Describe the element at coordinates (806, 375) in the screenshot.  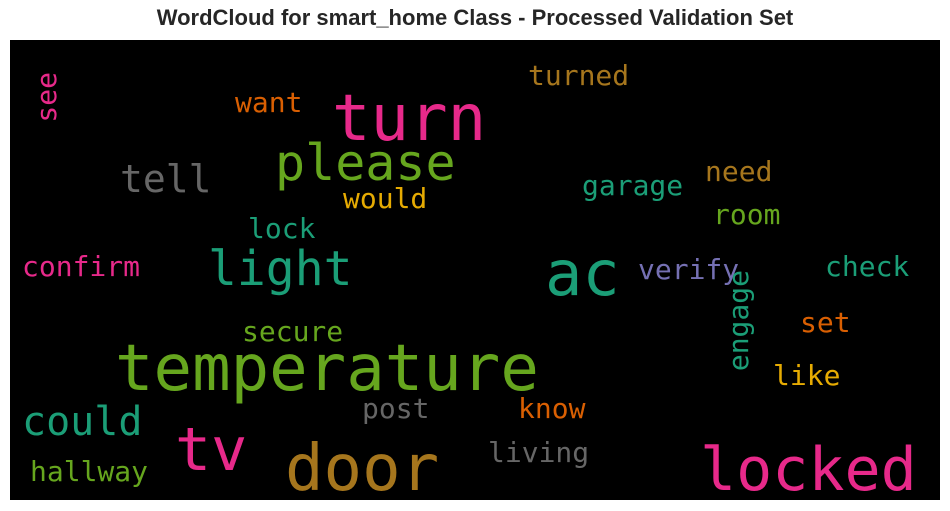
I see `word-like: like` at that location.